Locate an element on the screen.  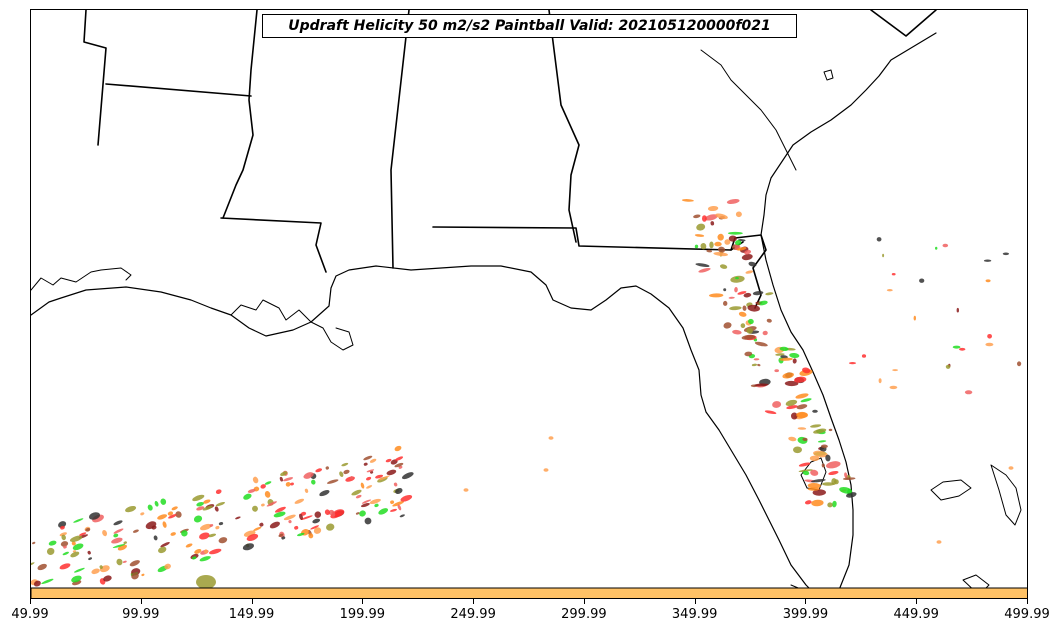
delta-coastline is located at coordinates (292, 325).